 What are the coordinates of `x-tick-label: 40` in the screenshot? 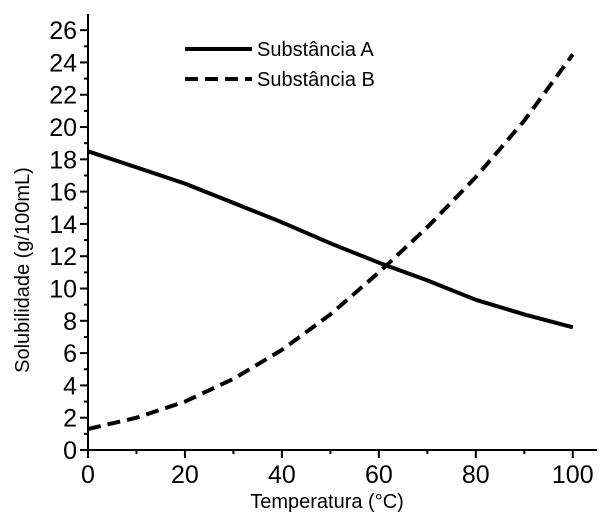 It's located at (282, 475).